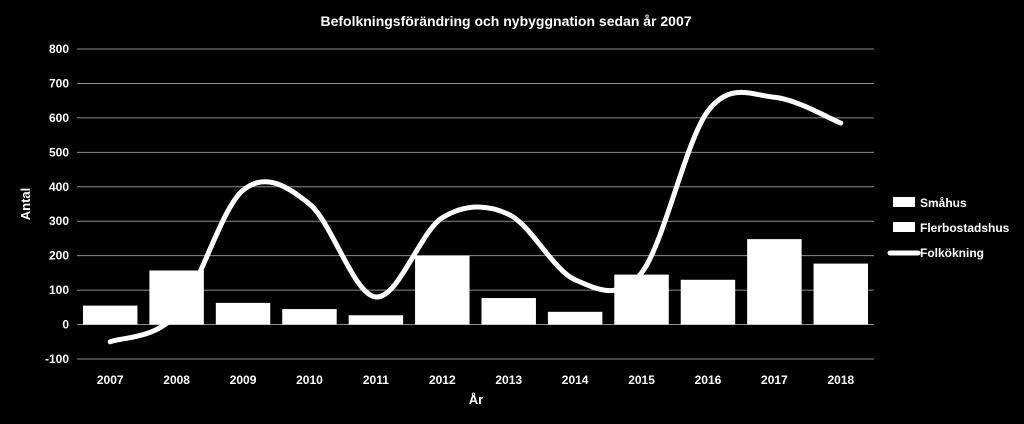  What do you see at coordinates (57, 359) in the screenshot?
I see `y-tick-label: -100` at bounding box center [57, 359].